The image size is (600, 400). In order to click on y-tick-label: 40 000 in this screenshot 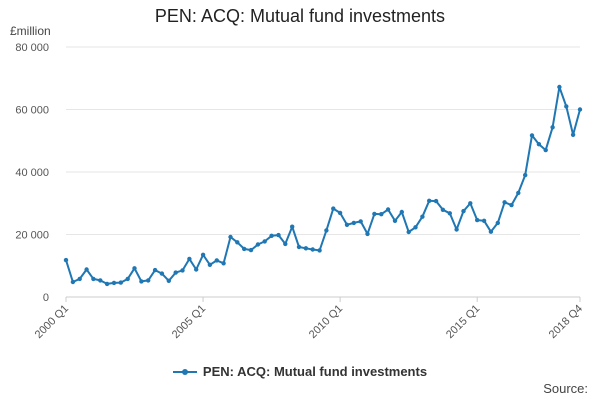, I will do `click(32, 173)`.